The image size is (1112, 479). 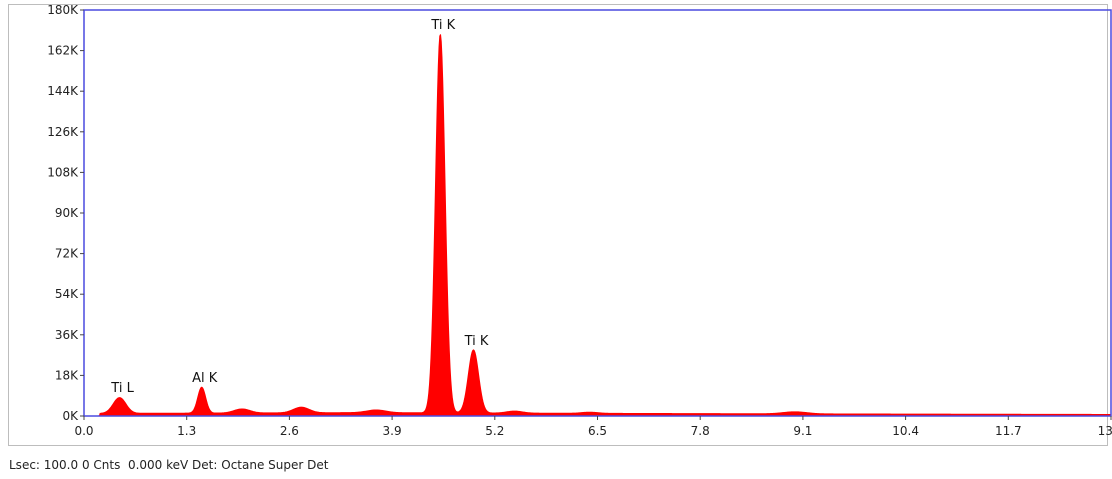 What do you see at coordinates (205, 378) in the screenshot?
I see `peak-label: Al K` at bounding box center [205, 378].